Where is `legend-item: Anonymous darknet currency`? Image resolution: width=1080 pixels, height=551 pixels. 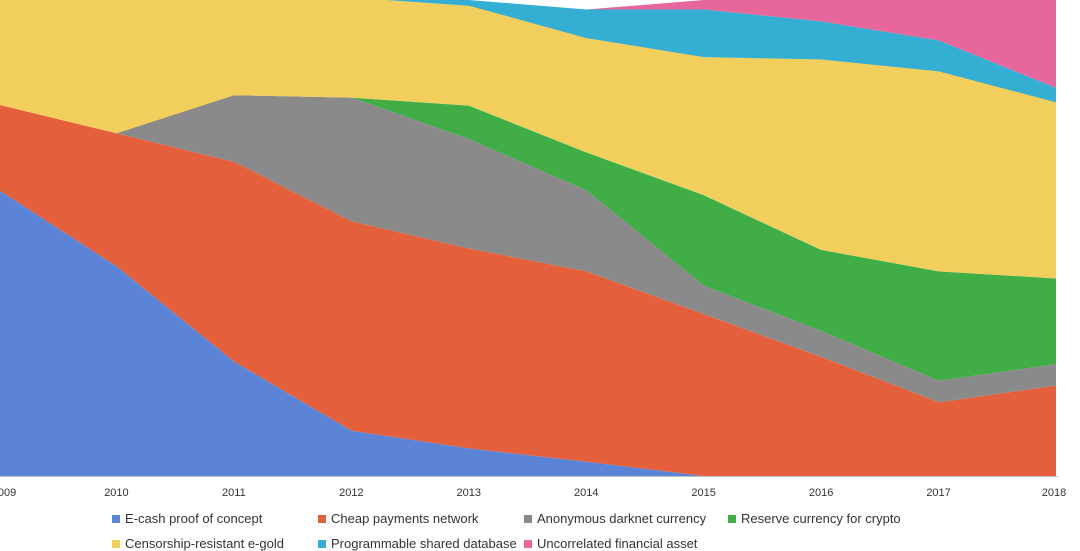 legend-item: Anonymous darknet currency is located at coordinates (615, 518).